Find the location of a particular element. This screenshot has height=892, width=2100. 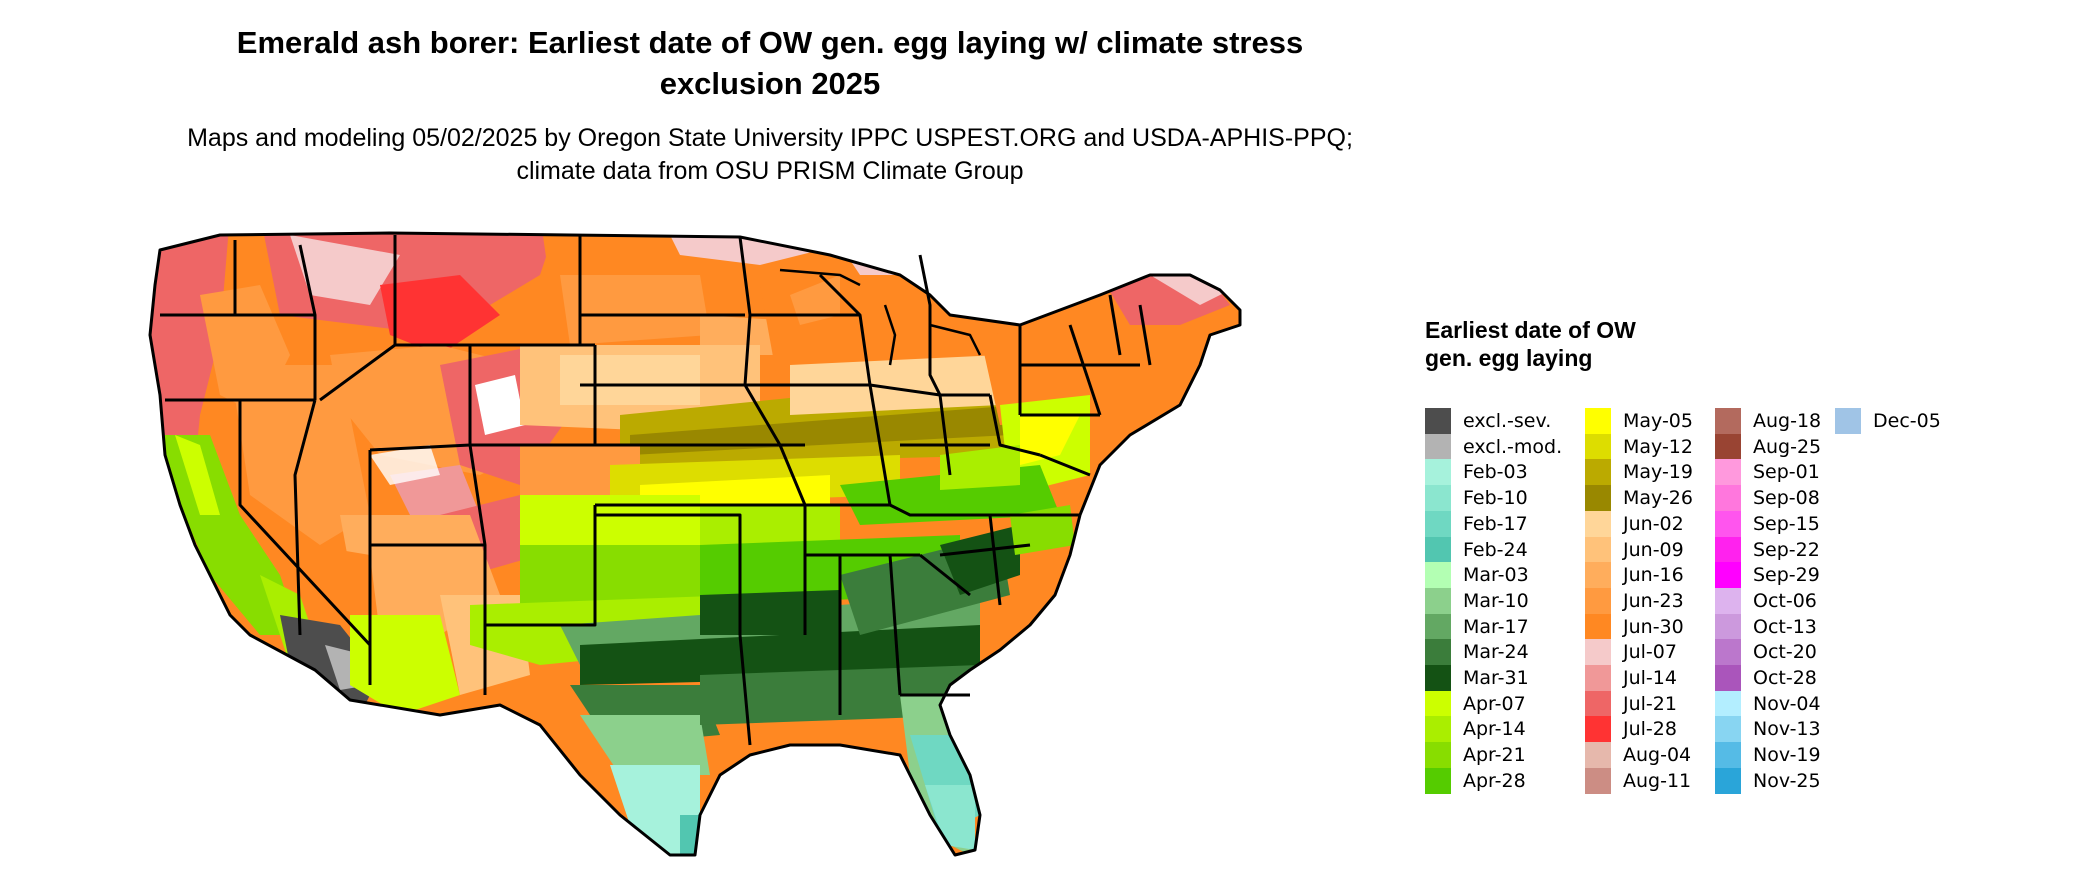

legend-entry: May-05 is located at coordinates (1639, 421).